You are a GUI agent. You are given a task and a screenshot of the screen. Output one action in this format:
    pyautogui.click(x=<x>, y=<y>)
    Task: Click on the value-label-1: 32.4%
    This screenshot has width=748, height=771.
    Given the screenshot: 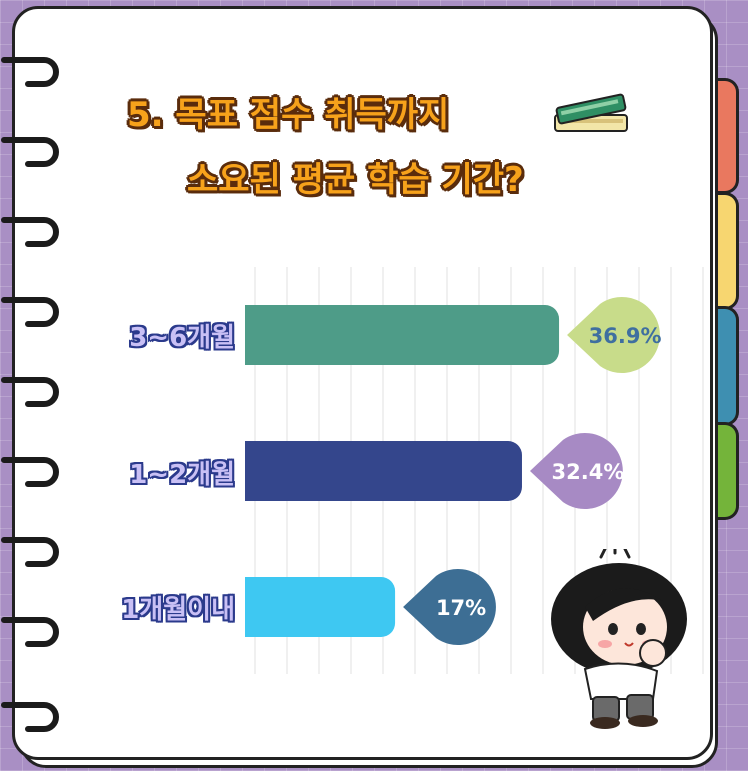 What is the action you would take?
    pyautogui.click(x=588, y=472)
    